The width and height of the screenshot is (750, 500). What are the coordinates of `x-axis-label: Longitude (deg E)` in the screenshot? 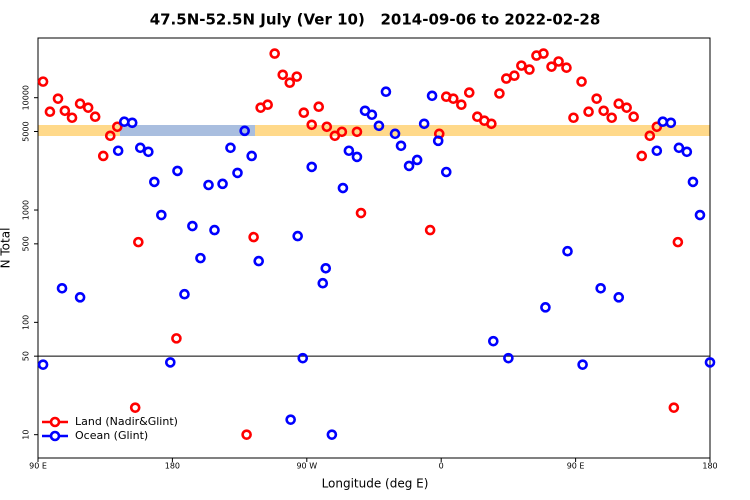 It's located at (375, 484).